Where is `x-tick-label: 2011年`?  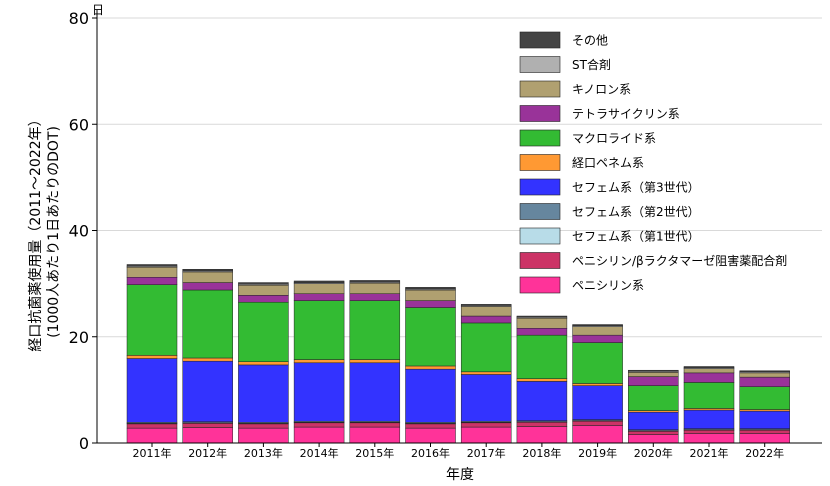 x-tick-label: 2011年 is located at coordinates (152, 453).